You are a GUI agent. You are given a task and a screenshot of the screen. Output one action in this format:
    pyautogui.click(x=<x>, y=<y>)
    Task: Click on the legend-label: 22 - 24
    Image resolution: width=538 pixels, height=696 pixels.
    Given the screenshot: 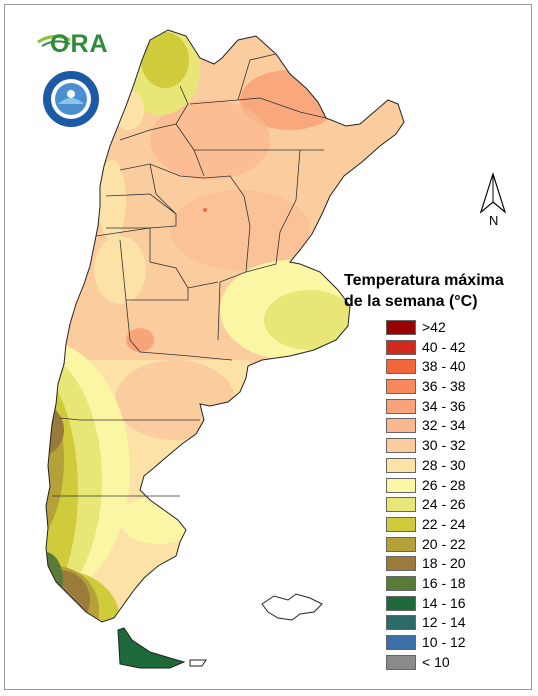 What is the action you would take?
    pyautogui.click(x=444, y=523)
    